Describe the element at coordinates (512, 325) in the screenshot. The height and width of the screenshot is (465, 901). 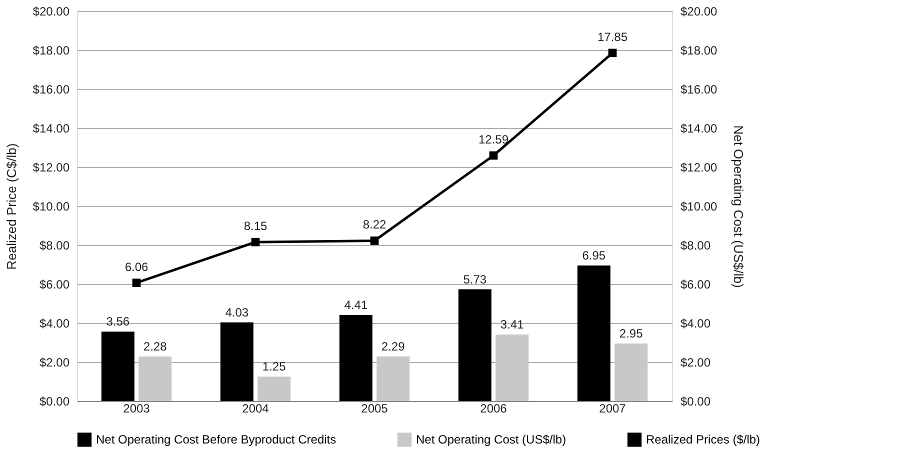
I see `data-label: 3.41` at that location.